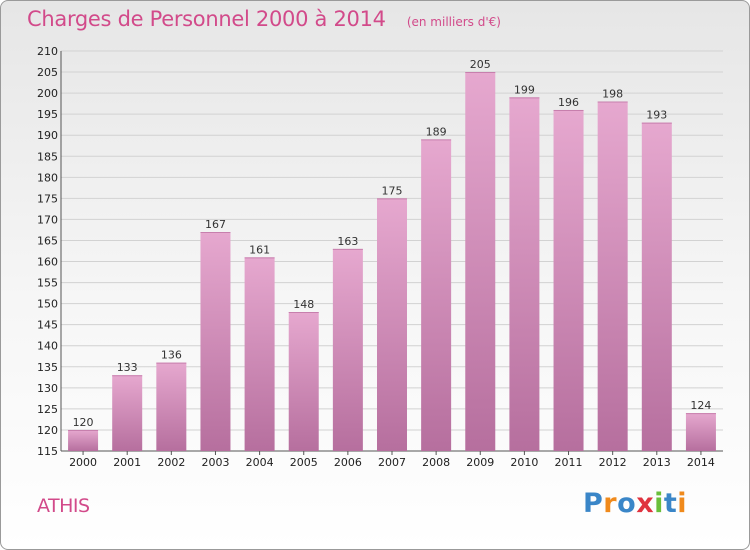 This screenshot has height=550, width=750. I want to click on value-label: 205, so click(480, 64).